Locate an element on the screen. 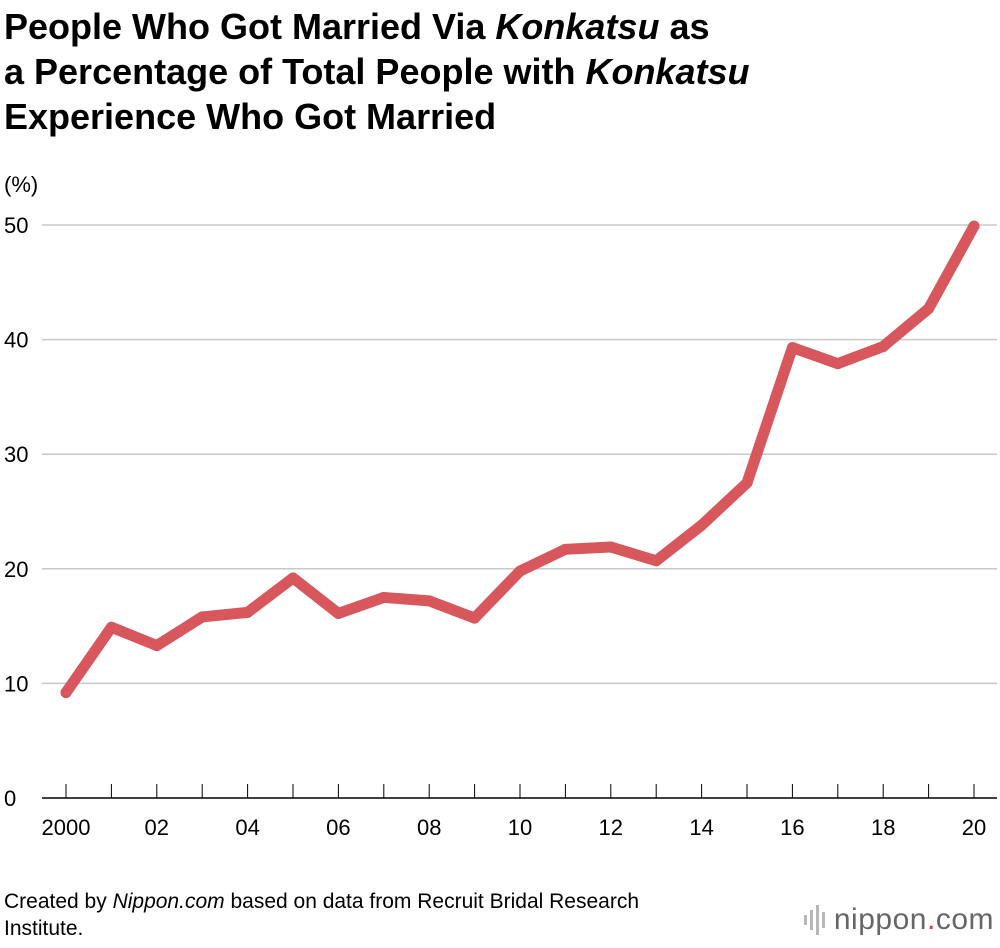 The image size is (1000, 948). x-tick-label: 18 is located at coordinates (883, 827).